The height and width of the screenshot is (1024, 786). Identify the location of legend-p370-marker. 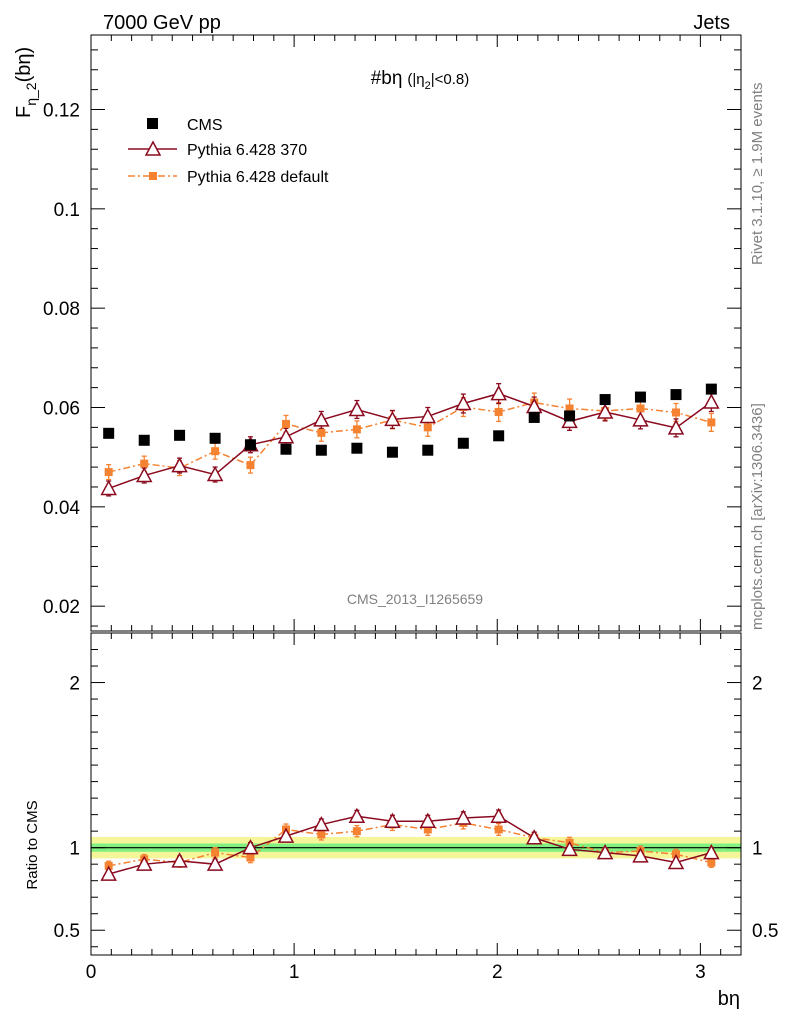
(153, 148).